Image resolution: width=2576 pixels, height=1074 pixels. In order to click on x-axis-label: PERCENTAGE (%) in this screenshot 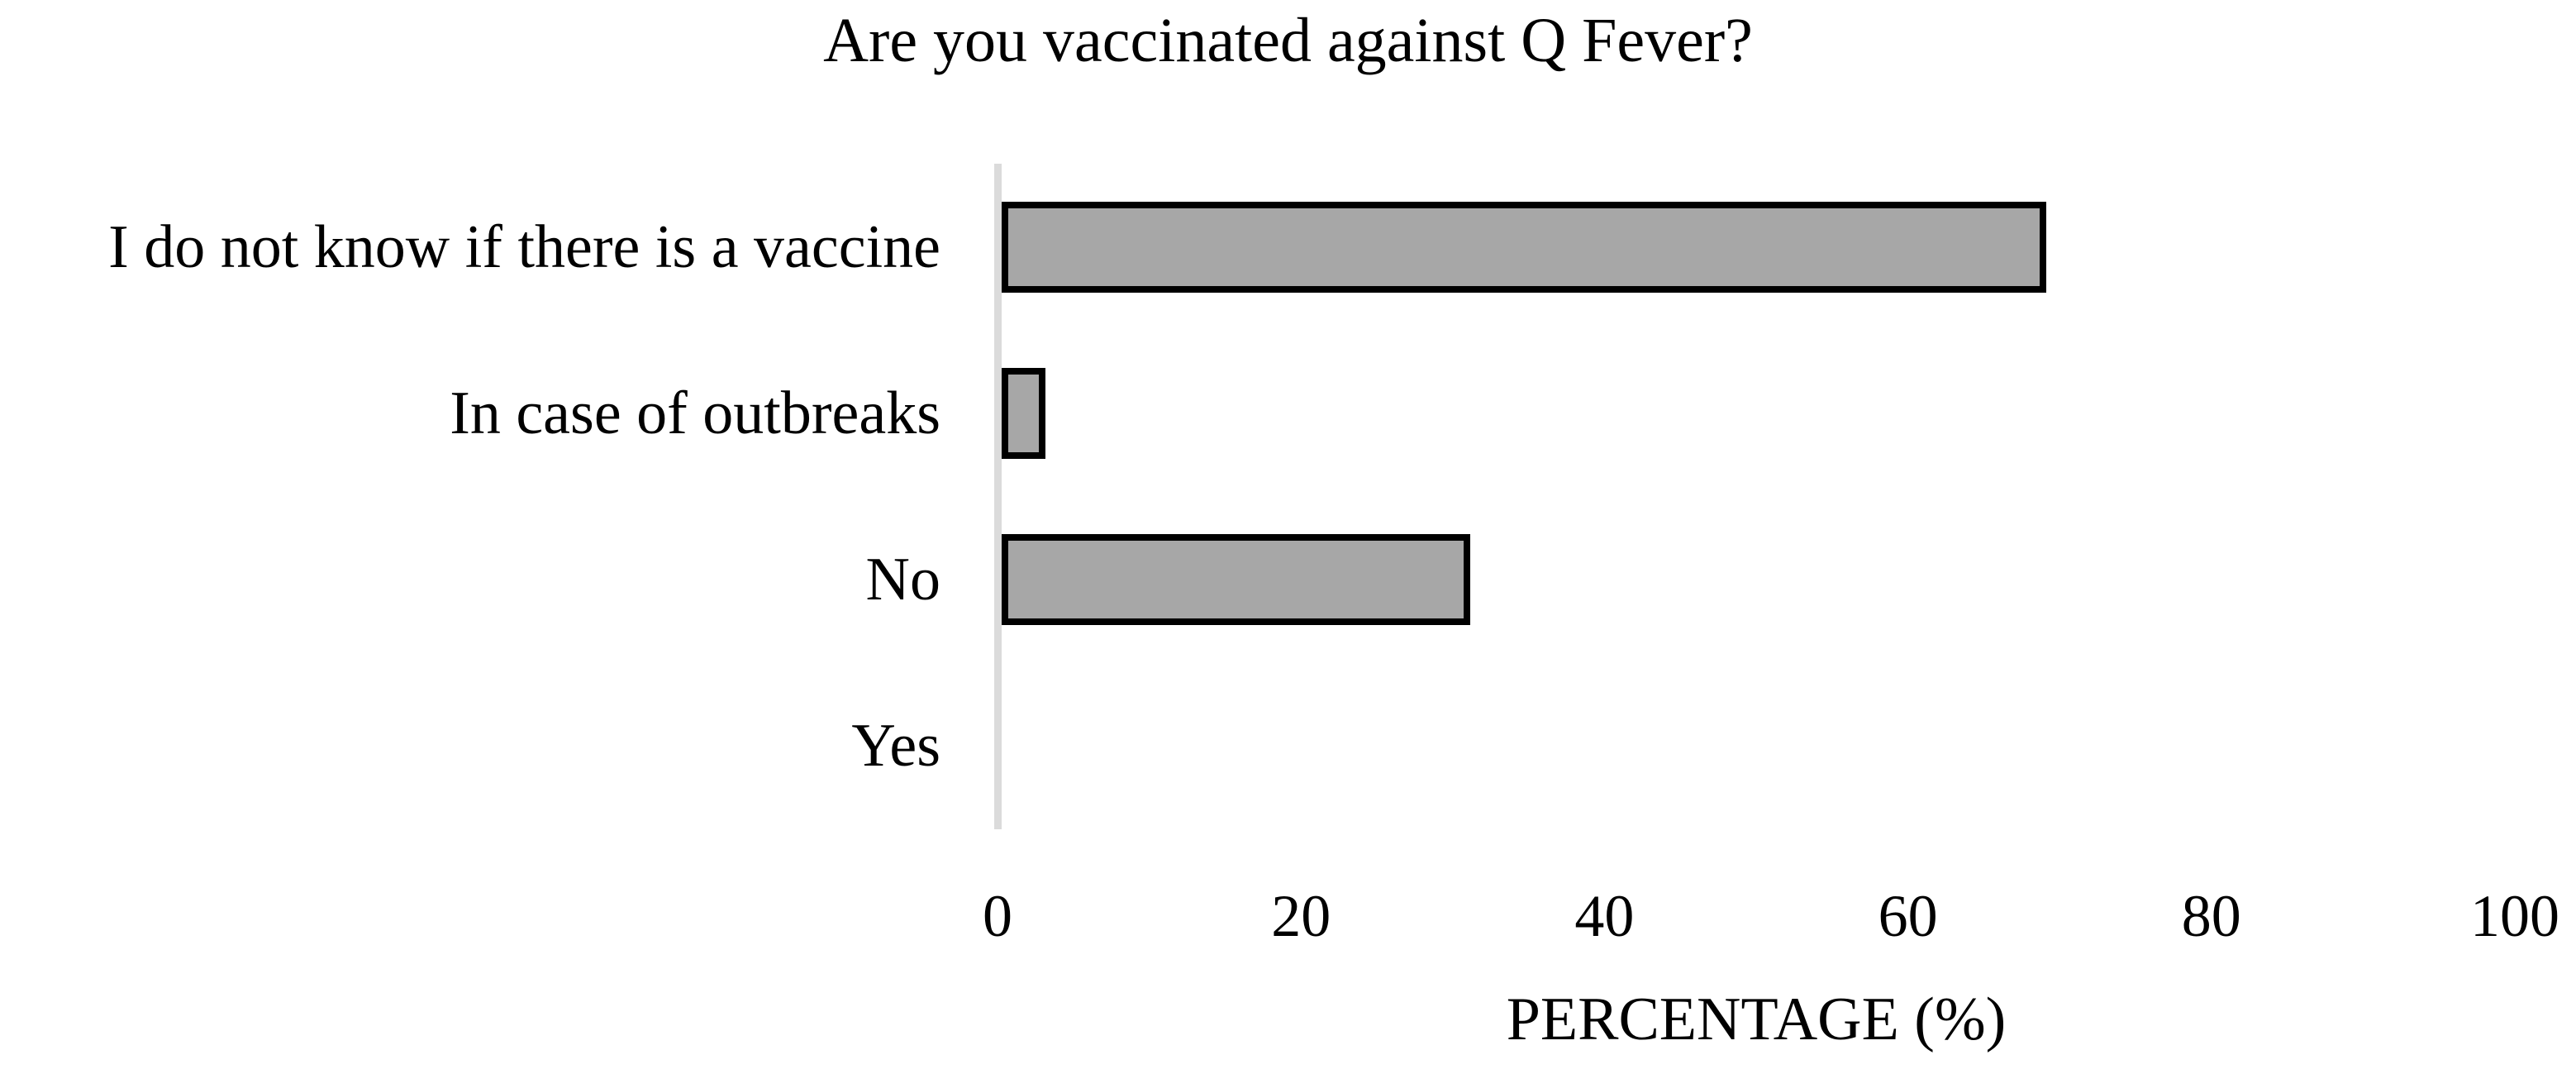, I will do `click(1757, 1019)`.